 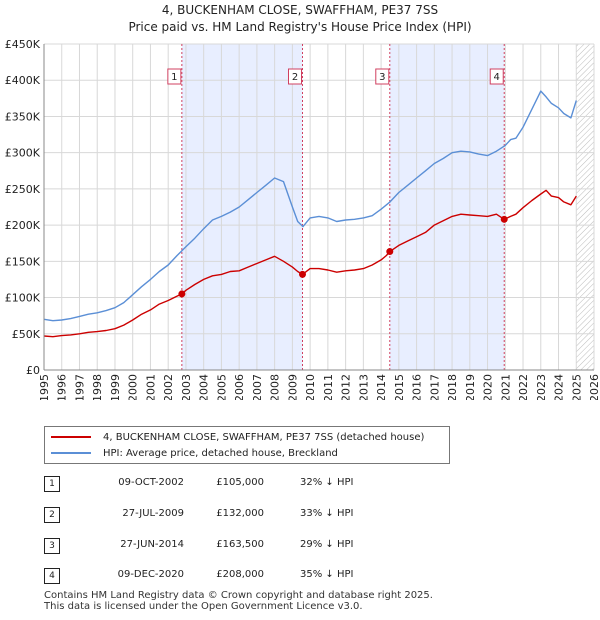 I want to click on x-tick-label: 2025, so click(x=576, y=387).